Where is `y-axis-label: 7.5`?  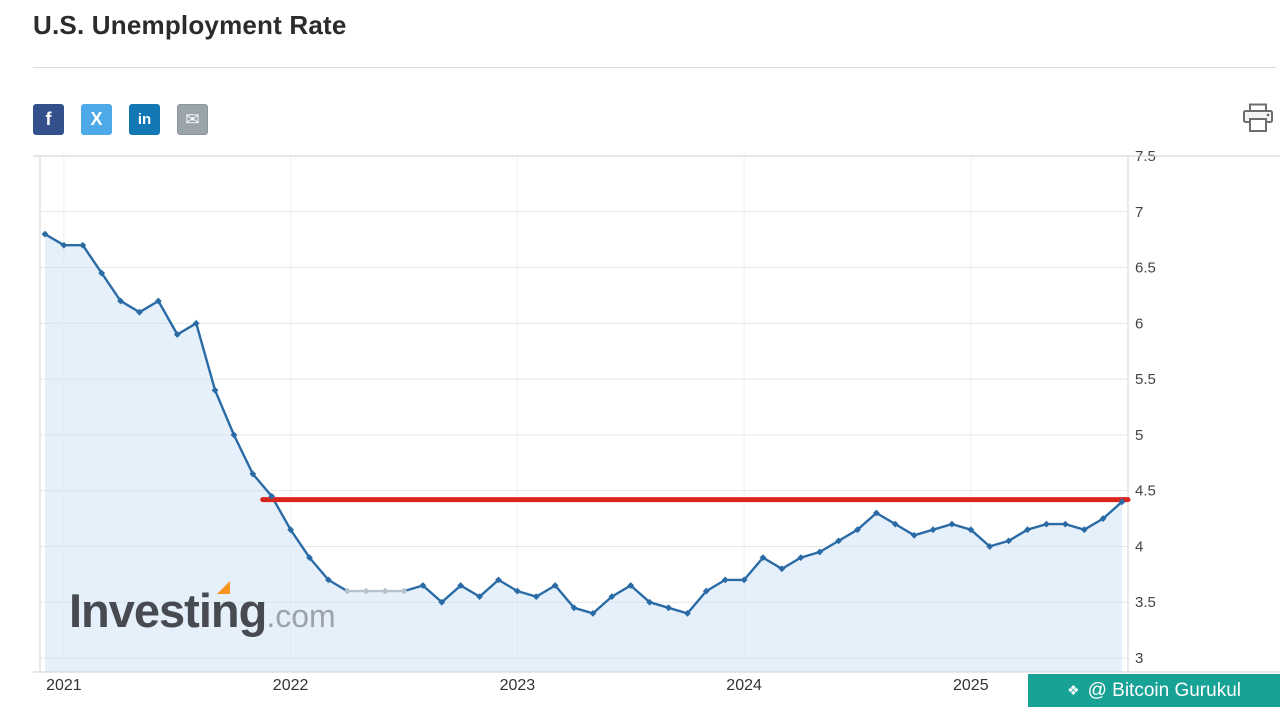
y-axis-label: 7.5 is located at coordinates (1145, 157).